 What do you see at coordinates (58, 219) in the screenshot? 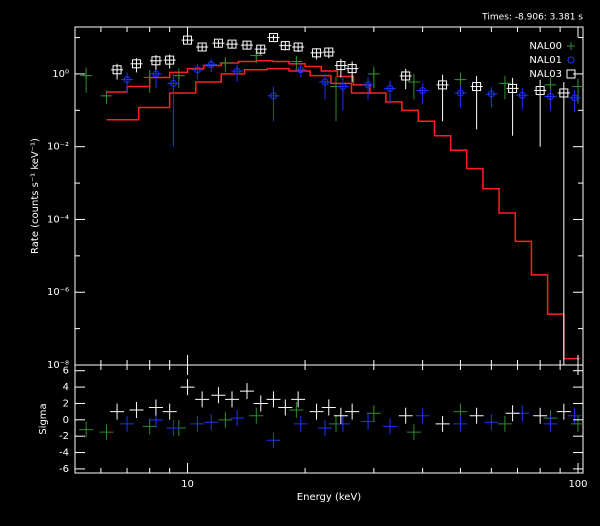
I see `y-tick-label: 10⁻⁴` at bounding box center [58, 219].